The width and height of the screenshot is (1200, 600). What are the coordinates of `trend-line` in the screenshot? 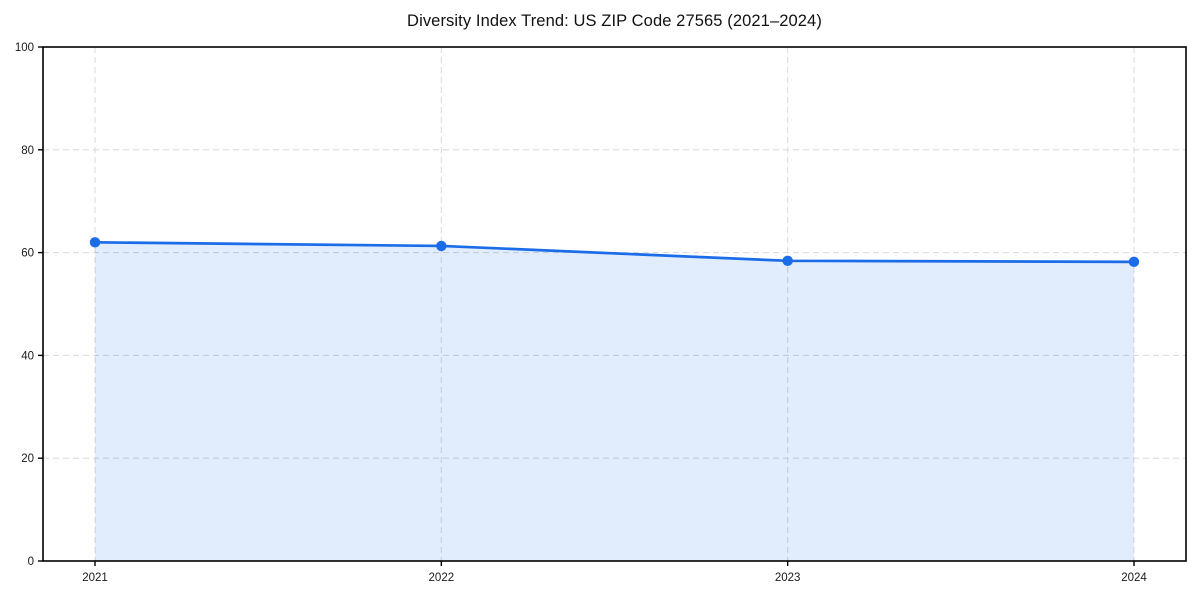 It's located at (614, 252).